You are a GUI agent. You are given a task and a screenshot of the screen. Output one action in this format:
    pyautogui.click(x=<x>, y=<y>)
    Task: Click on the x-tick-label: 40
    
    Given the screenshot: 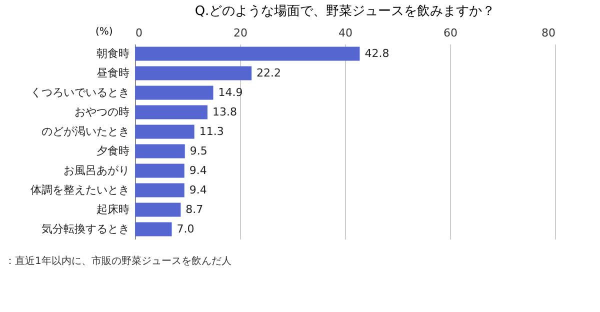 What is the action you would take?
    pyautogui.click(x=345, y=33)
    